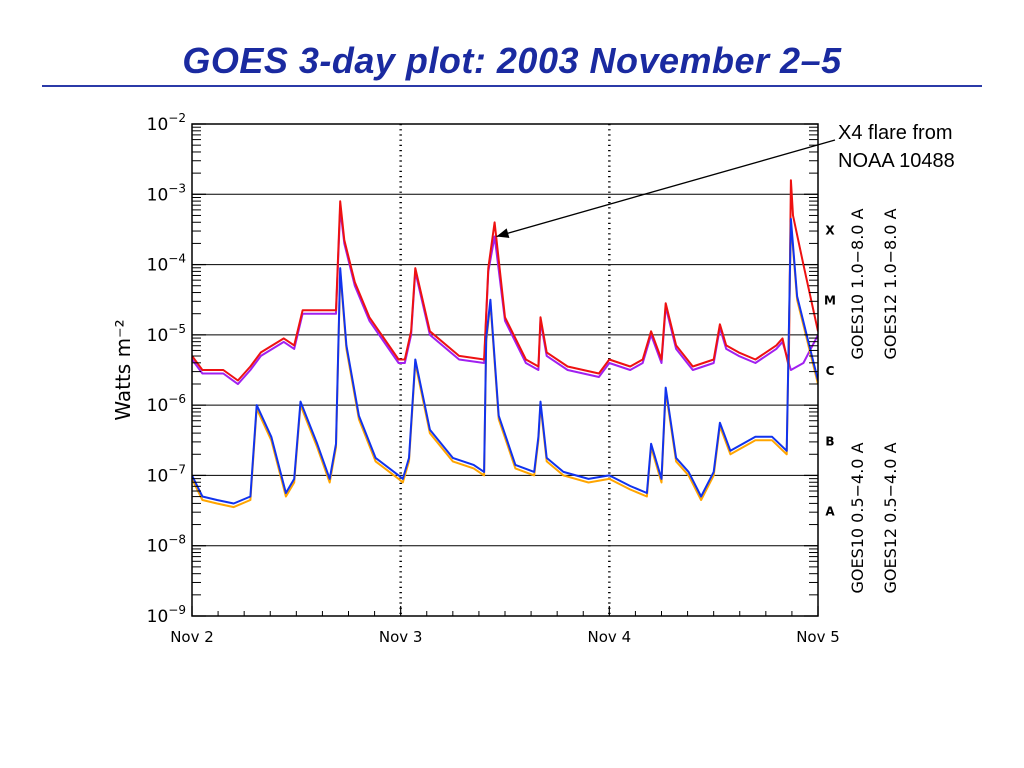  Describe the element at coordinates (166, 545) in the screenshot. I see `y-tick-label: 10⁻⁸` at that location.